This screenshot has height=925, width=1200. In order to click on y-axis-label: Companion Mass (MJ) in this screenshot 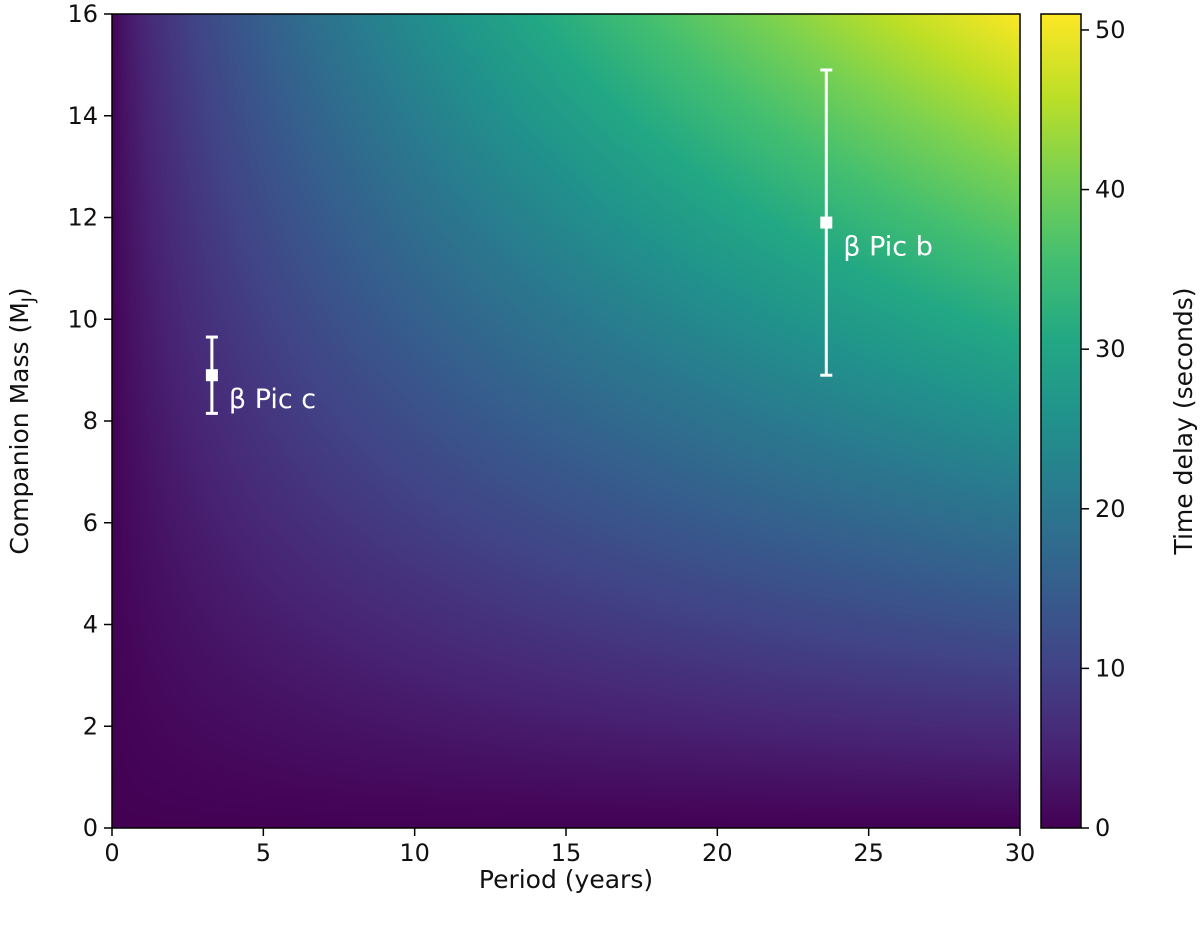, I will do `click(22, 420)`.